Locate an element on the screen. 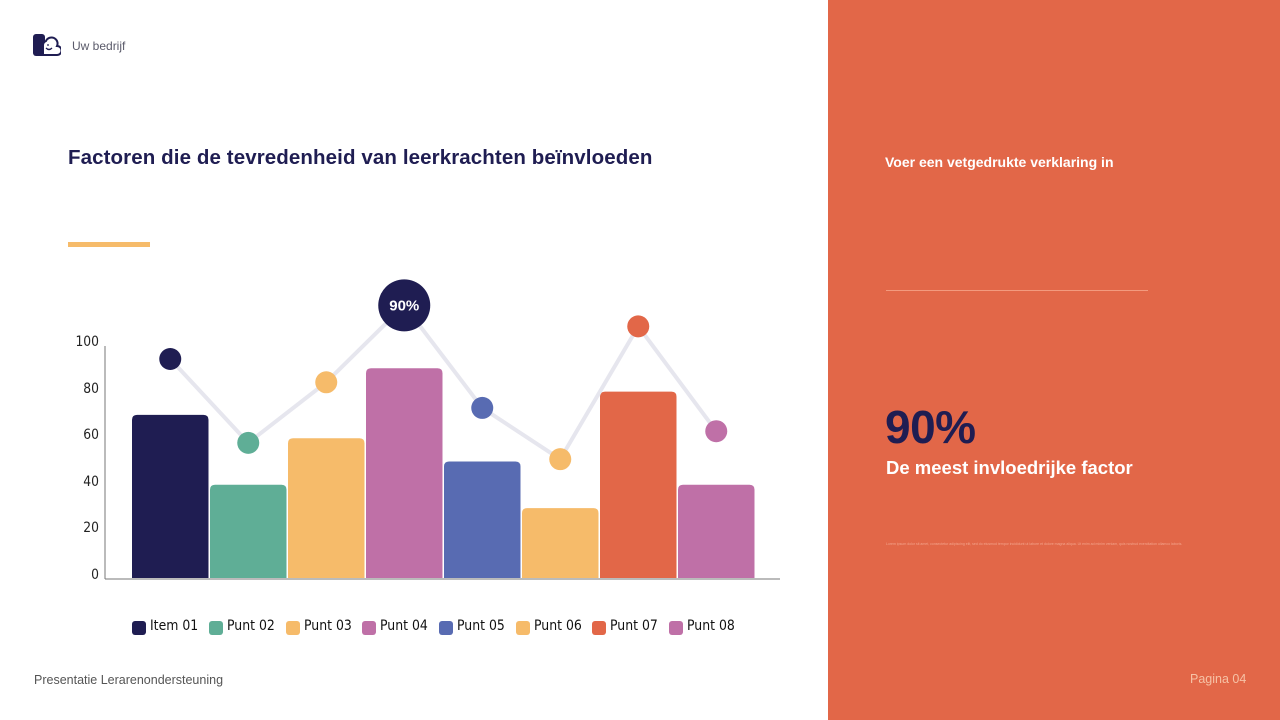 The width and height of the screenshot is (1280, 720). highlight-bubble is located at coordinates (404, 305).